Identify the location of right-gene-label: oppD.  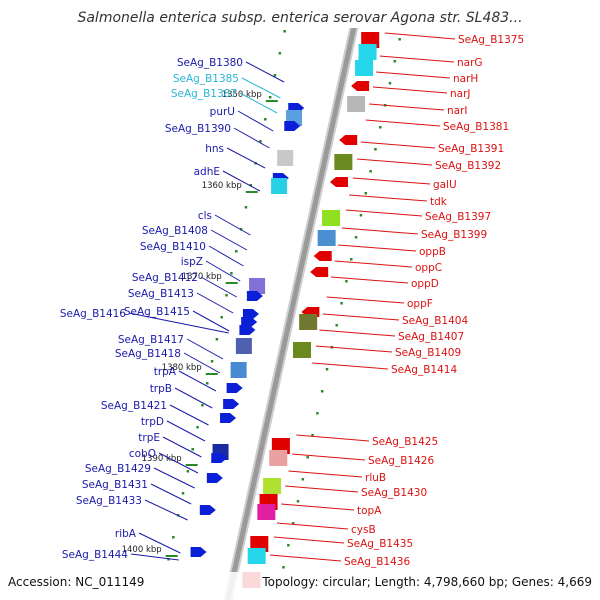
(425, 284).